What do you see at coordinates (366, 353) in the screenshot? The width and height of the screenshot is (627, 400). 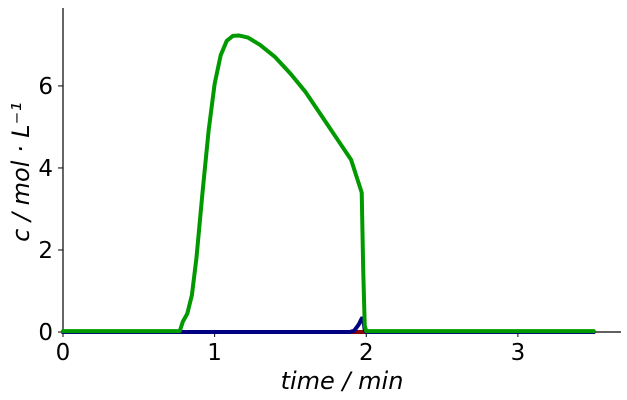 I see `x-tick-label: 2` at bounding box center [366, 353].